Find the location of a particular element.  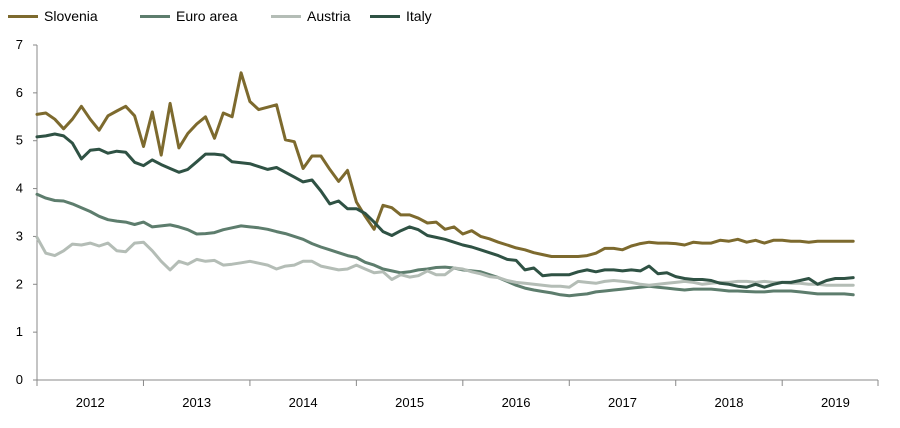

x-tick-label: 2017 is located at coordinates (622, 402).